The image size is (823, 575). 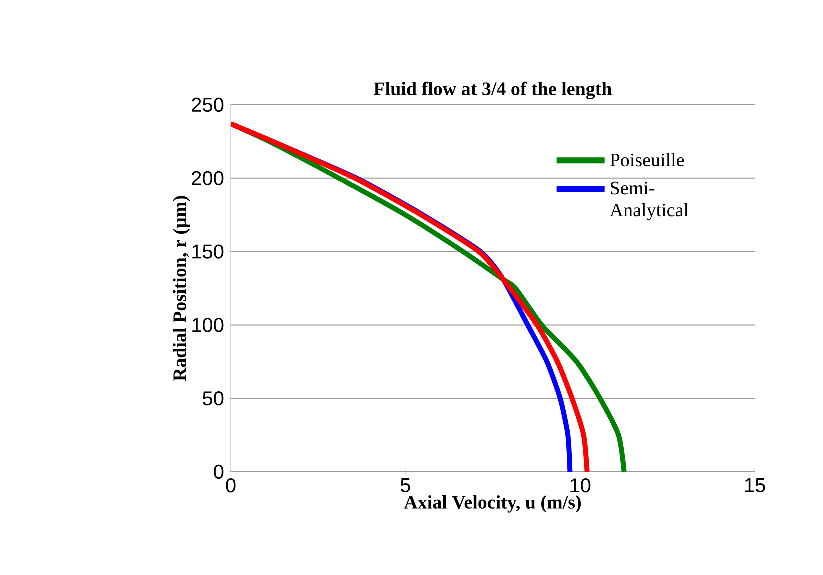 What do you see at coordinates (649, 201) in the screenshot?
I see `legend-label: Semi-Analytical` at bounding box center [649, 201].